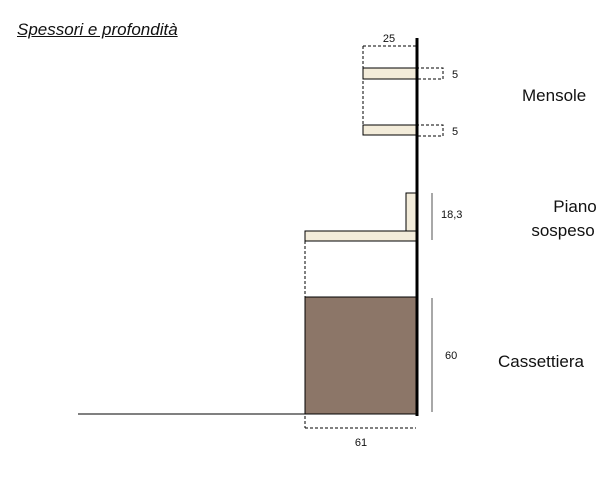 This screenshot has width=605, height=479. I want to click on diagram-title: Spessori e profondità, so click(97, 29).